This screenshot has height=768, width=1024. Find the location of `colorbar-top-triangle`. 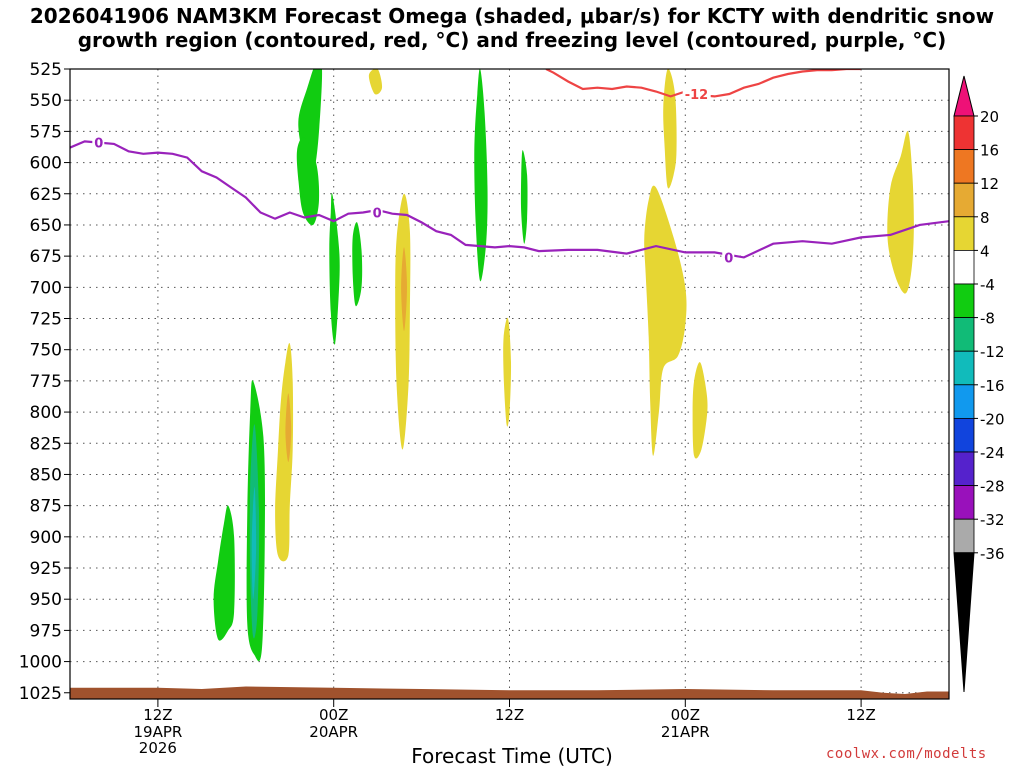

colorbar-top-triangle is located at coordinates (964, 96).